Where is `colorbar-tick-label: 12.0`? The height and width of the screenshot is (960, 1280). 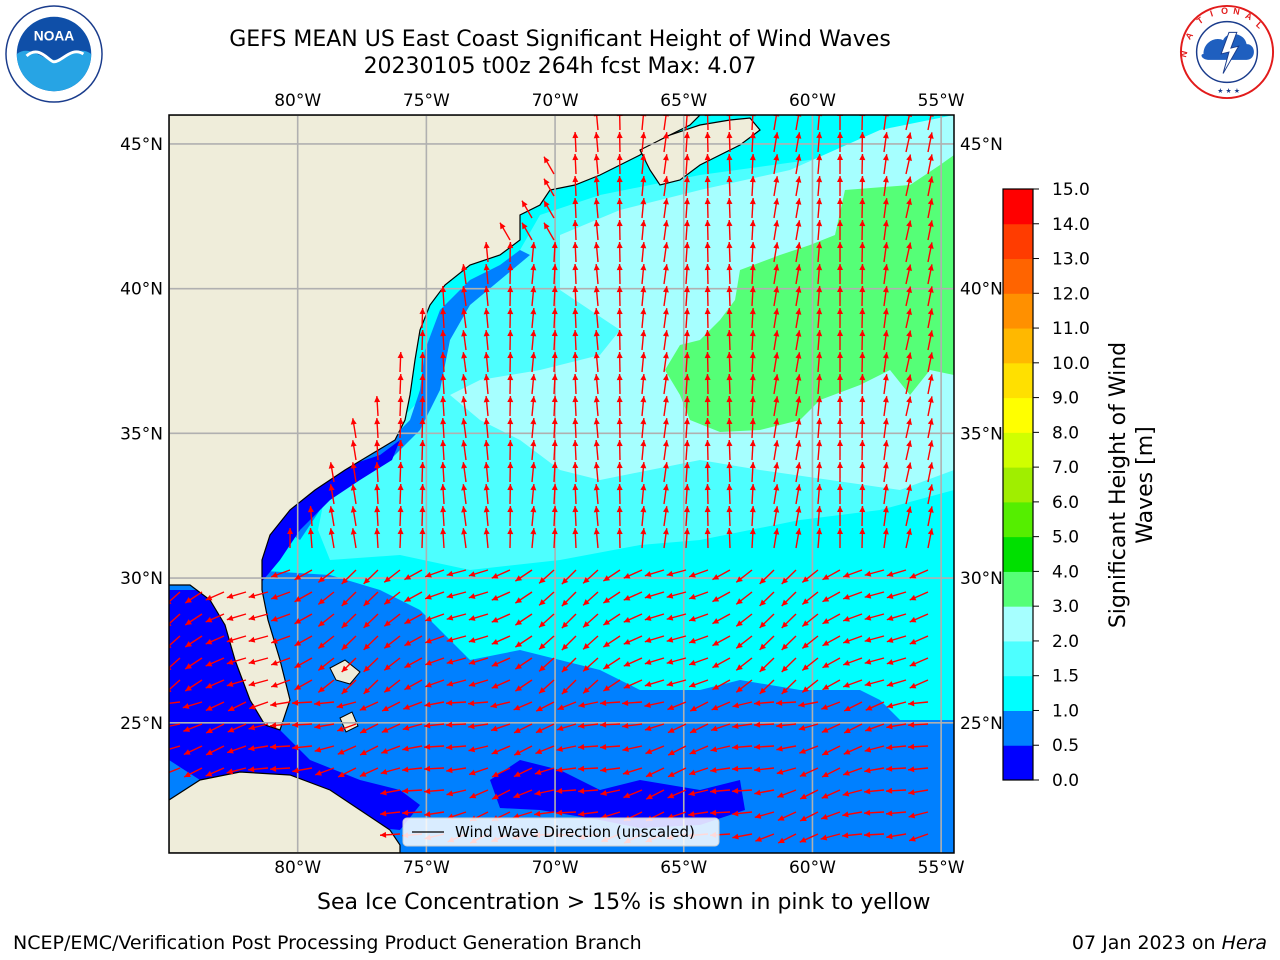 colorbar-tick-label: 12.0 is located at coordinates (1071, 294).